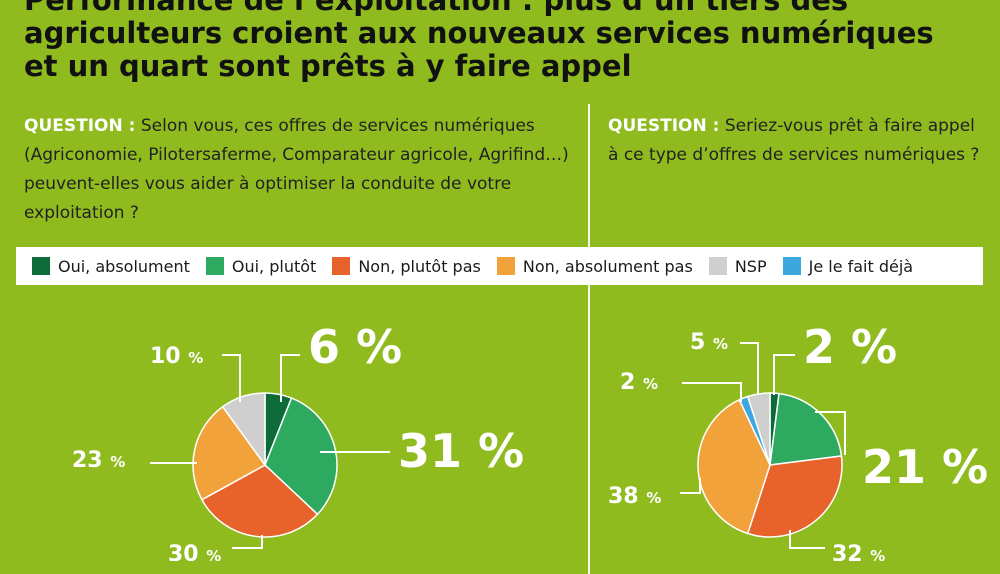  What do you see at coordinates (709, 342) in the screenshot?
I see `slice-value-label: 5 %` at bounding box center [709, 342].